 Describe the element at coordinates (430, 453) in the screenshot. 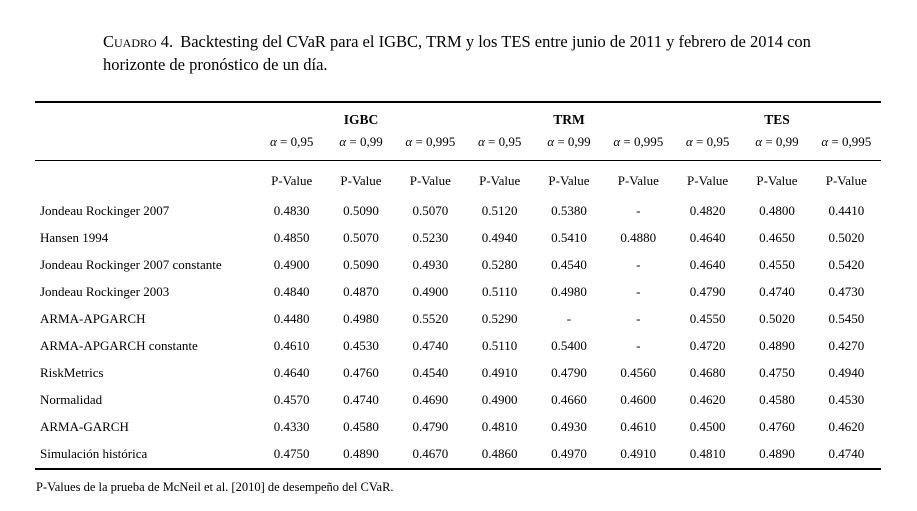

I see `p-value-cell: 0.4670` at that location.